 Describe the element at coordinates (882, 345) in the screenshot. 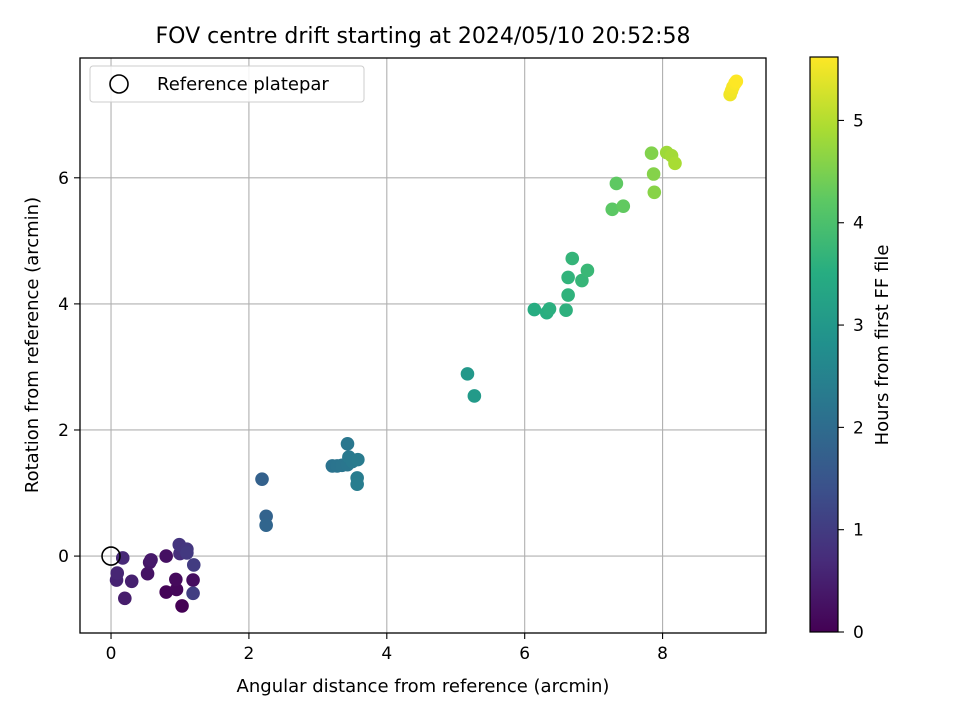

I see `colorbar-label: Hours from first FF file` at that location.